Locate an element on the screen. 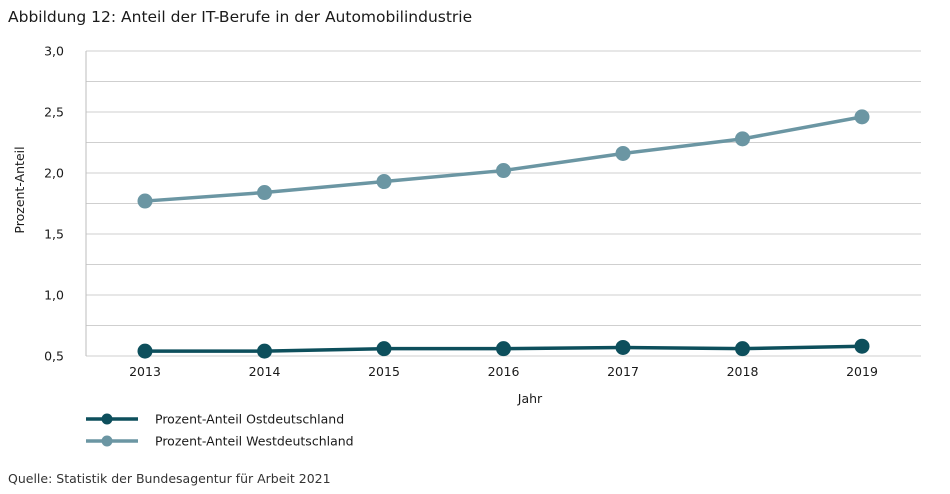 Image resolution: width=950 pixels, height=494 pixels. y-tick-label: 2,5 is located at coordinates (54, 112).